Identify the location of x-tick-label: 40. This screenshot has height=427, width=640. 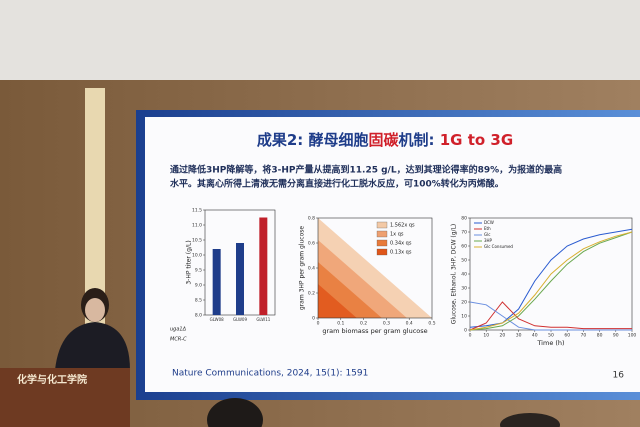
(535, 336).